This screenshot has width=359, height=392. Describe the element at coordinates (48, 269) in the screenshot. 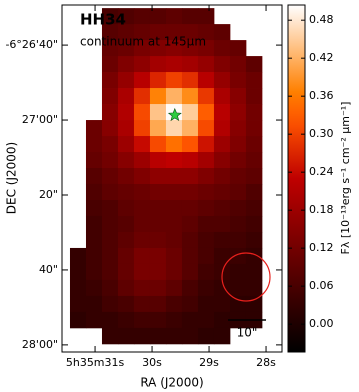

I see `y-tick-label: 40"` at that location.